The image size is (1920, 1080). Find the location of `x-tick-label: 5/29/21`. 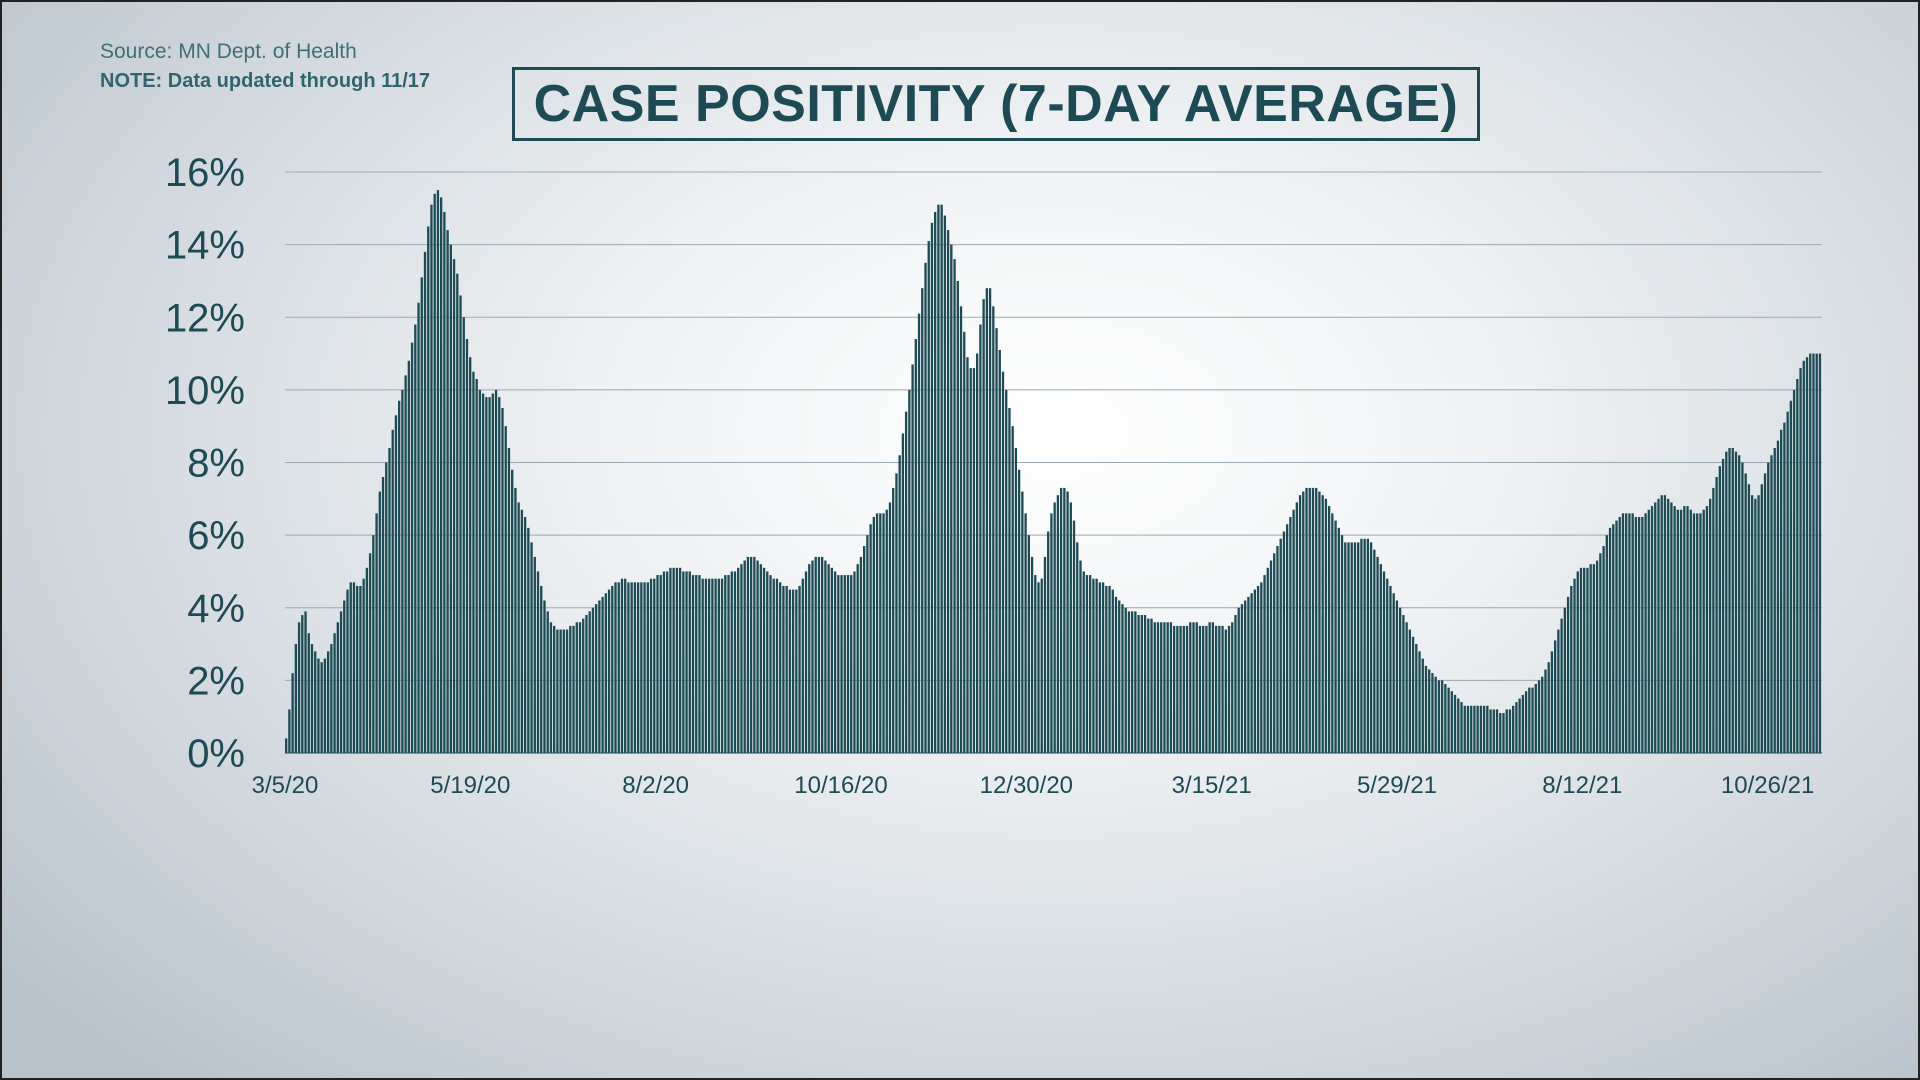

x-tick-label: 5/29/21 is located at coordinates (1397, 785).